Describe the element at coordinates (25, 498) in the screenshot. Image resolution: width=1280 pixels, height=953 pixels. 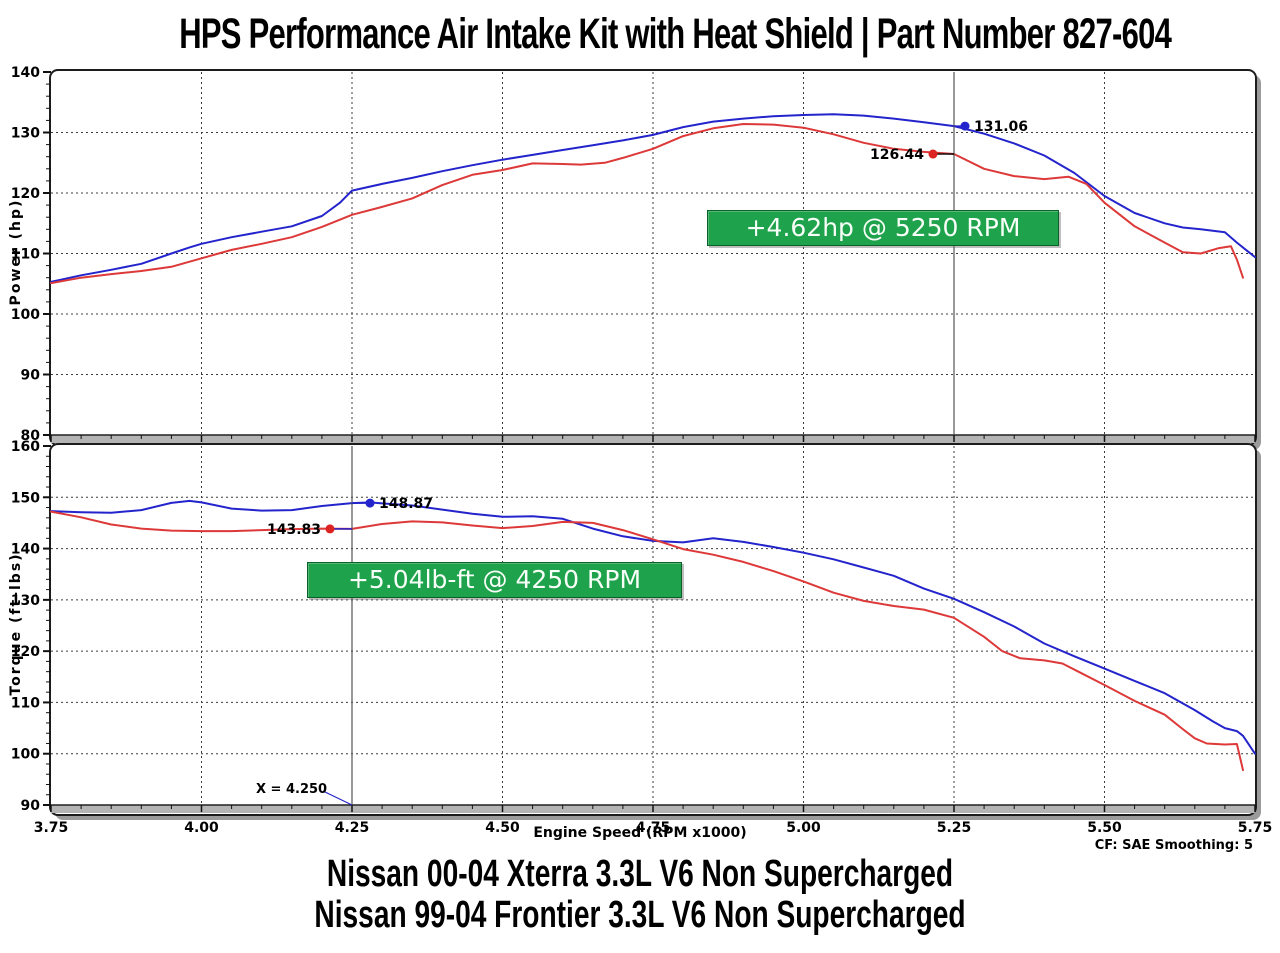
I see `svg-text: 150` at that location.